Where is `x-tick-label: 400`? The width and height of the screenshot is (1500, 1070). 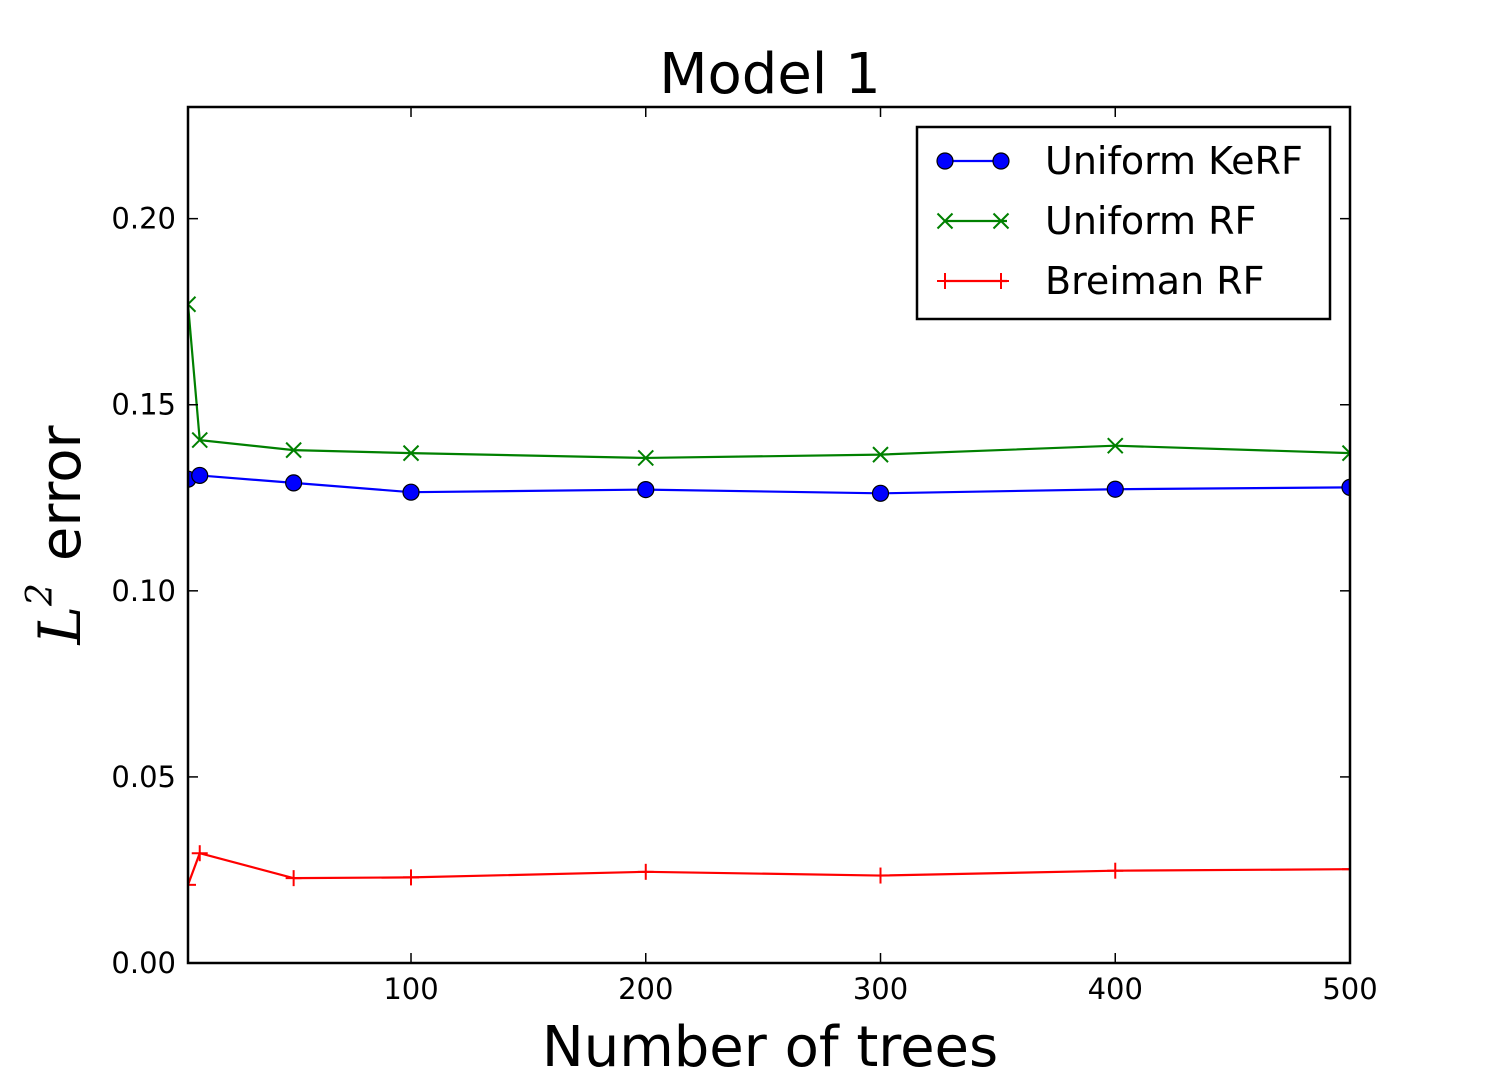 x-tick-label: 400 is located at coordinates (1115, 989).